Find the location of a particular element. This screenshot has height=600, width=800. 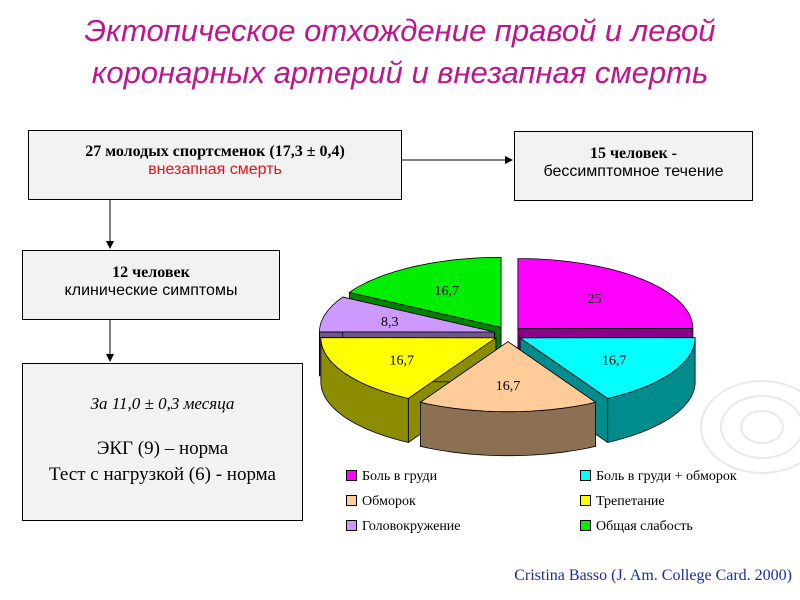

legend-label: Общая слабость is located at coordinates (644, 526).